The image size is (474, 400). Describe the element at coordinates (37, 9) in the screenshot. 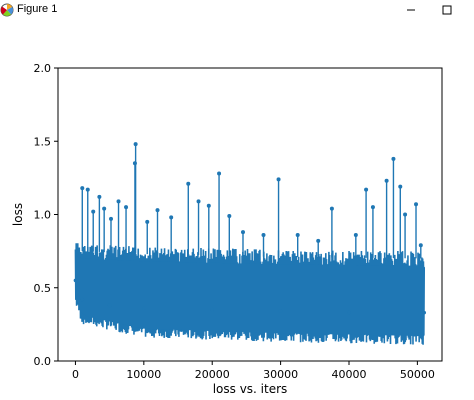

I see `window-title: Figure 1` at that location.